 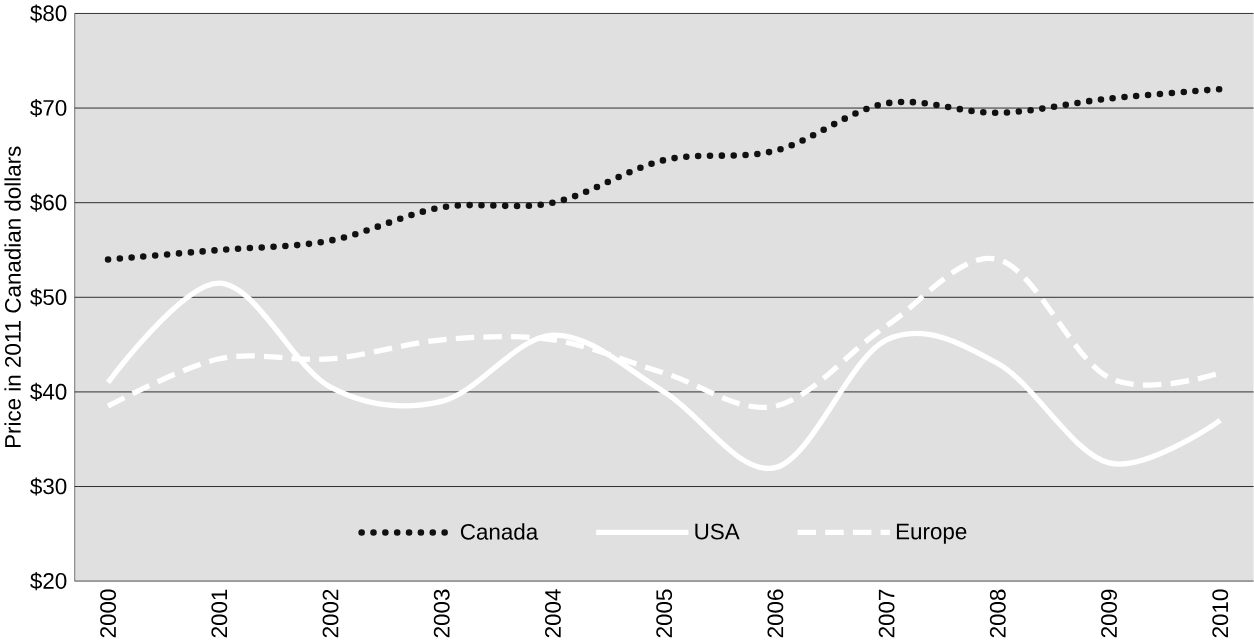 What do you see at coordinates (997, 613) in the screenshot?
I see `x-tick-label: 2008` at bounding box center [997, 613].